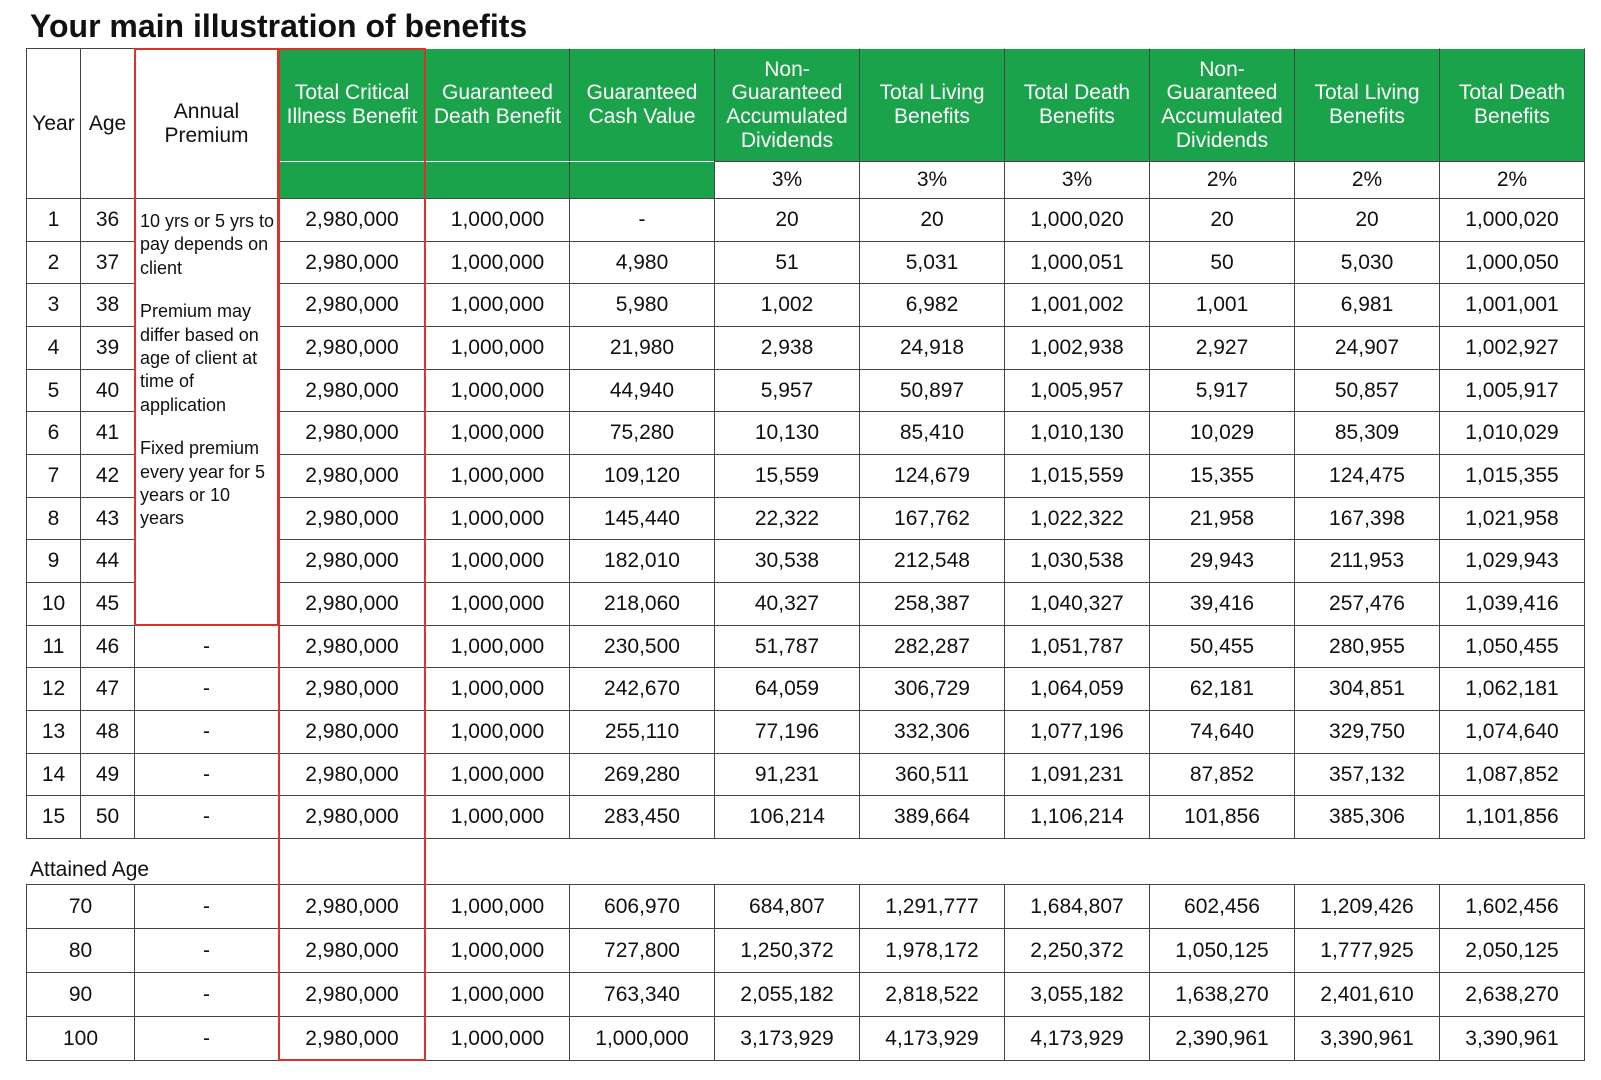 This screenshot has width=1601, height=1080. What do you see at coordinates (642, 604) in the screenshot?
I see `value-cell: 218,060` at bounding box center [642, 604].